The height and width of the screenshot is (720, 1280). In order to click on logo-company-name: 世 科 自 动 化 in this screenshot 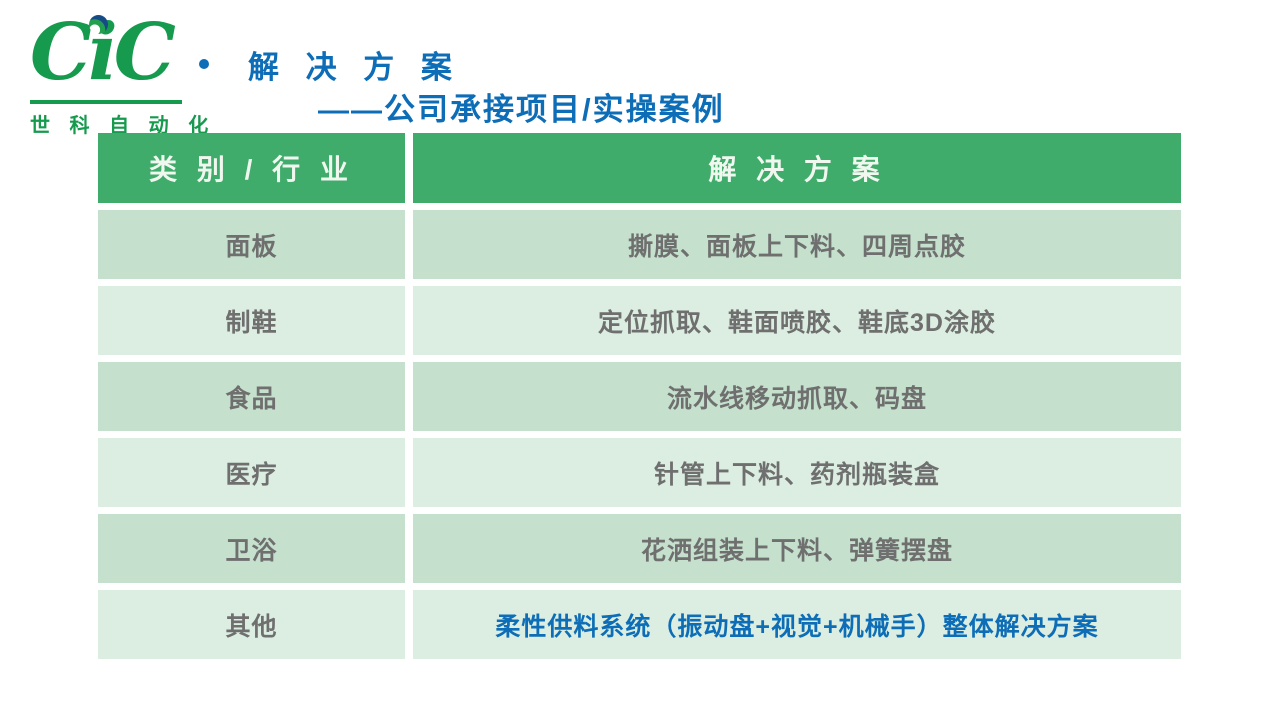, I will do `click(123, 126)`.